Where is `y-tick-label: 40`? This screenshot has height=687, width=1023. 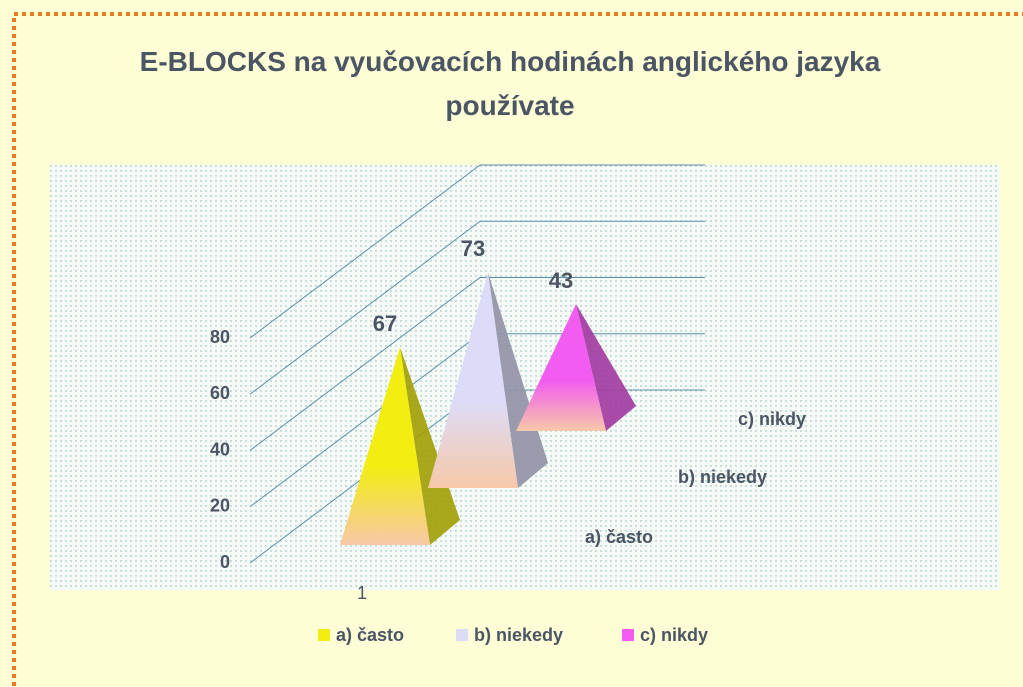
y-tick-label: 40 is located at coordinates (220, 449).